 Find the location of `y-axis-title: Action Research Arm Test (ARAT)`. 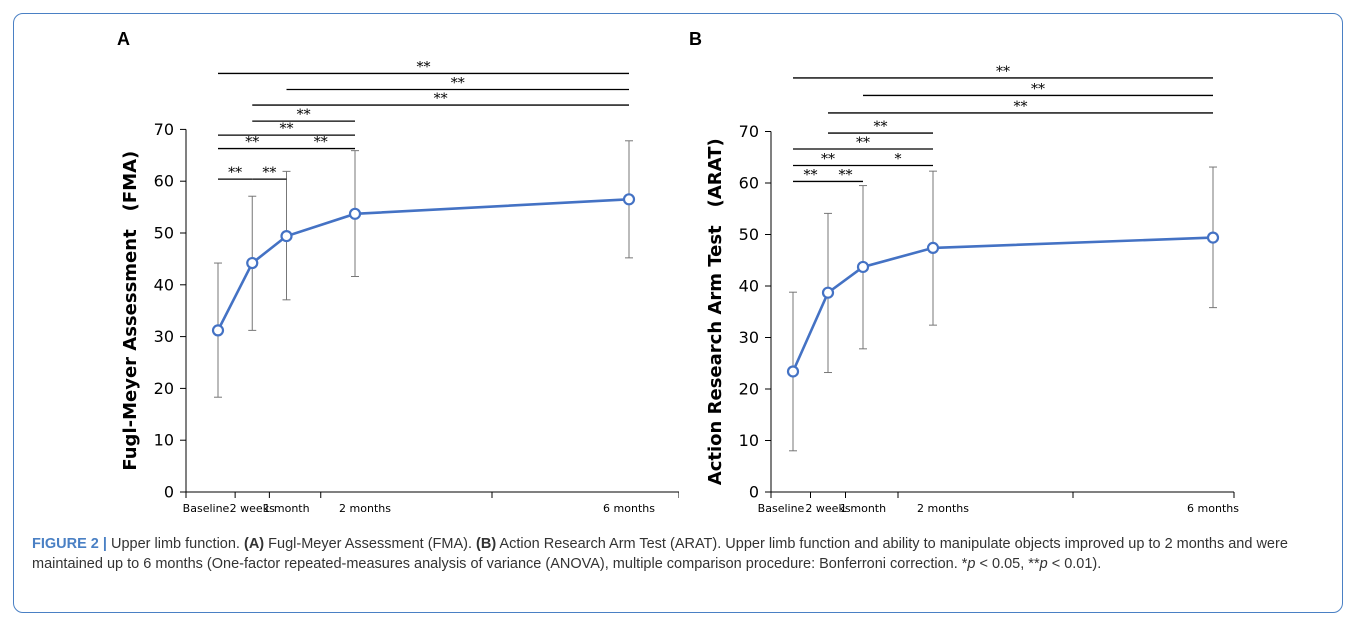

y-axis-title: Action Research Arm Test (ARAT) is located at coordinates (715, 311).